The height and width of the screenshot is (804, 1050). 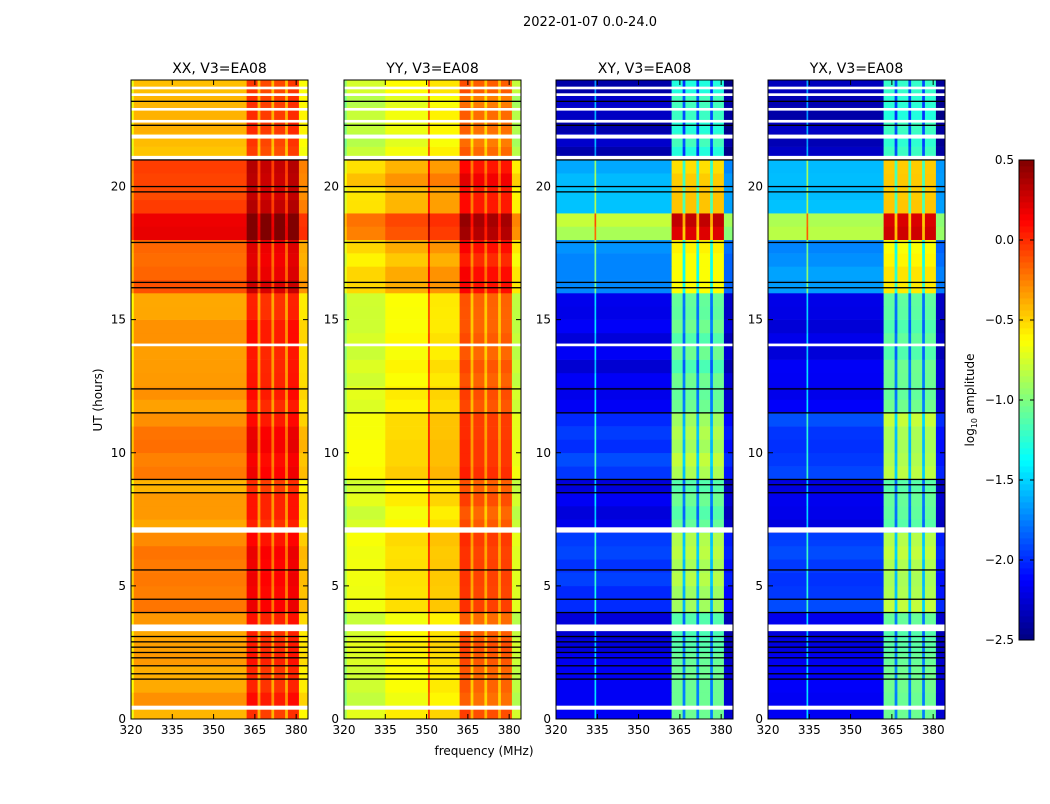 I want to click on x-tick-label: 320, so click(x=344, y=730).